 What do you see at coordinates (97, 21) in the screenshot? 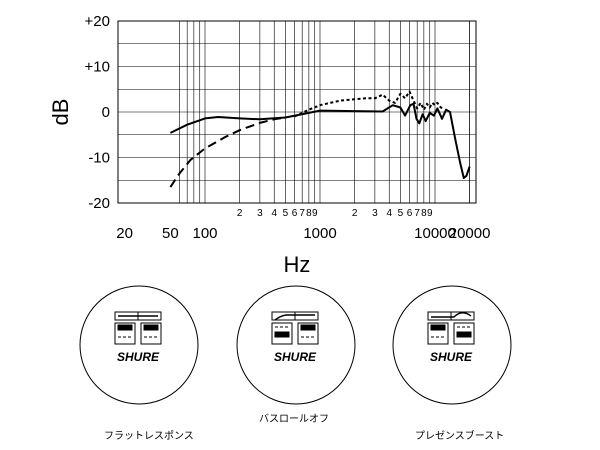
I see `y-tick-label: +20` at bounding box center [97, 21].